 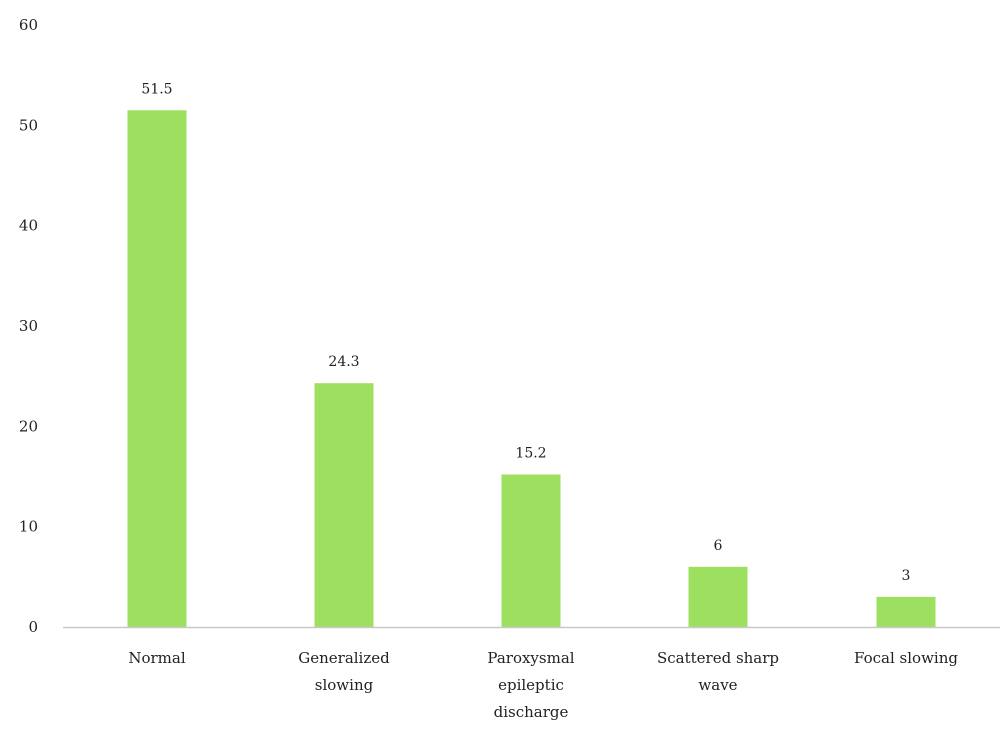 I want to click on category-label-line: Paroxysmal, so click(x=530, y=658).